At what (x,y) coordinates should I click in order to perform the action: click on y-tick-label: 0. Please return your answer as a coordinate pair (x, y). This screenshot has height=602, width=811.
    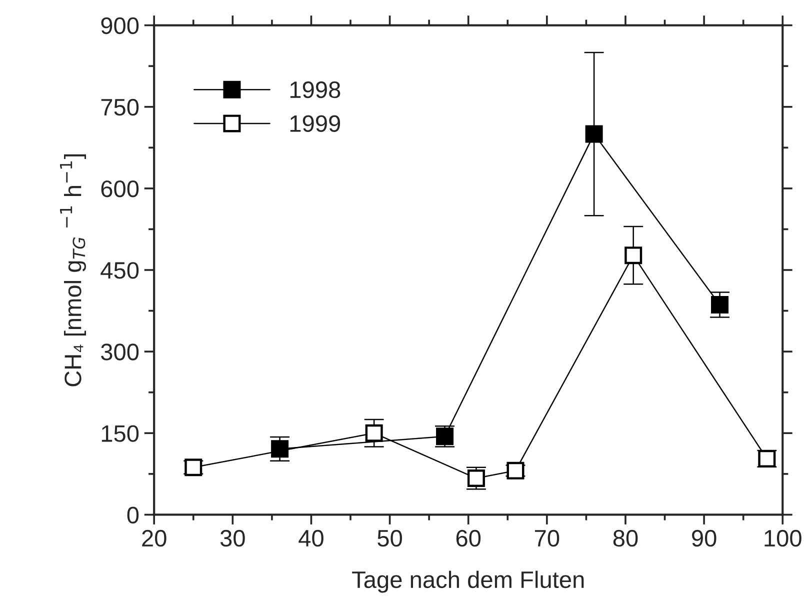
    Looking at the image, I should click on (133, 515).